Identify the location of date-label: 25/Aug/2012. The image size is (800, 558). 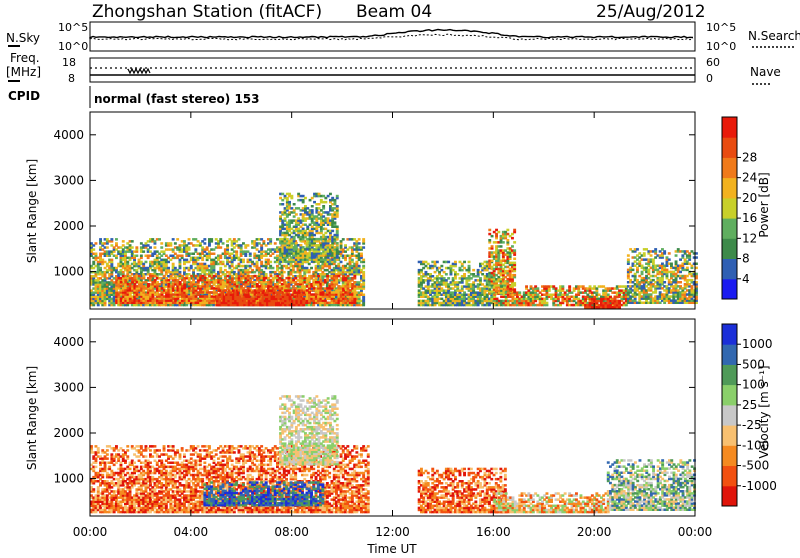
(651, 12).